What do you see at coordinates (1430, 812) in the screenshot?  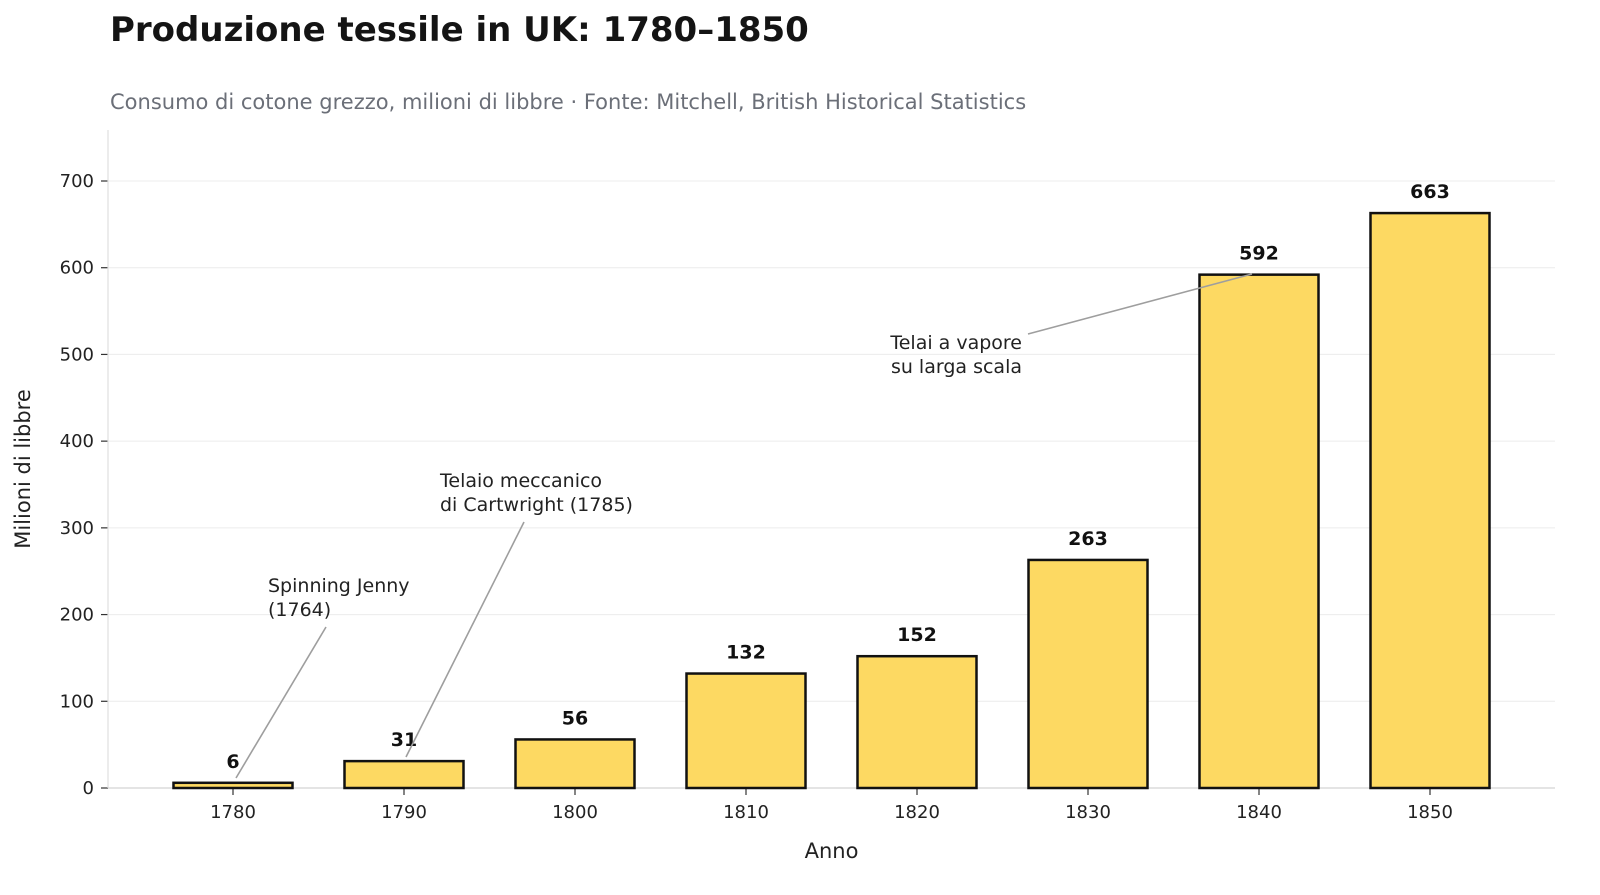 I see `x-tick-label: 1850` at bounding box center [1430, 812].